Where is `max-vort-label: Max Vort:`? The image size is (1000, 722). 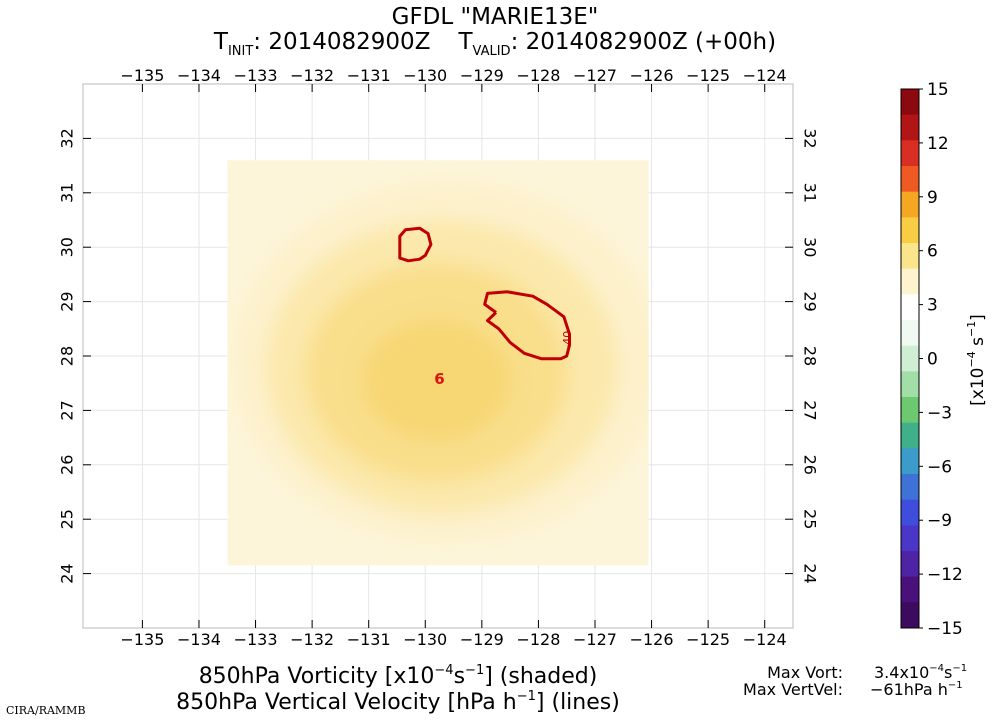
max-vort-label: Max Vort: is located at coordinates (805, 672).